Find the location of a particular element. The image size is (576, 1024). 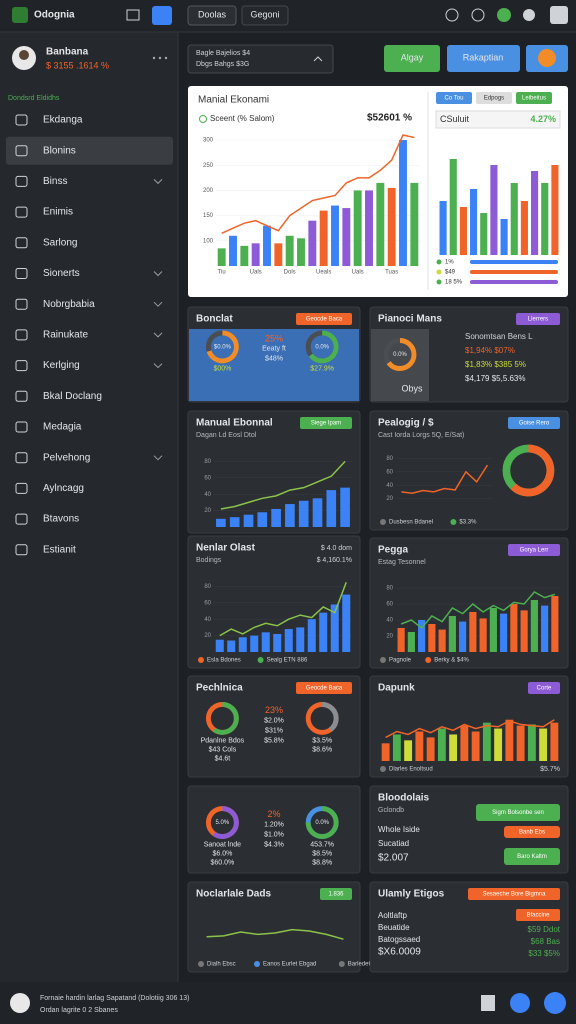

nav-item: Kerlging is located at coordinates (61, 365).